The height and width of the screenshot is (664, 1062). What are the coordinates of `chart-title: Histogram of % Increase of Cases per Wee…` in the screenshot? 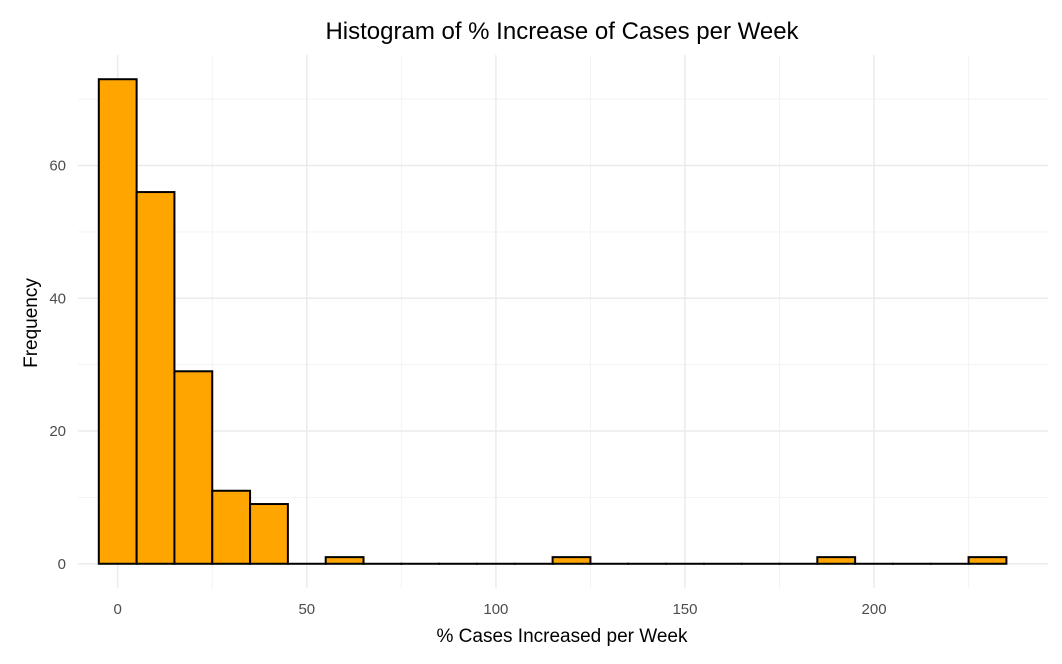 It's located at (562, 31).